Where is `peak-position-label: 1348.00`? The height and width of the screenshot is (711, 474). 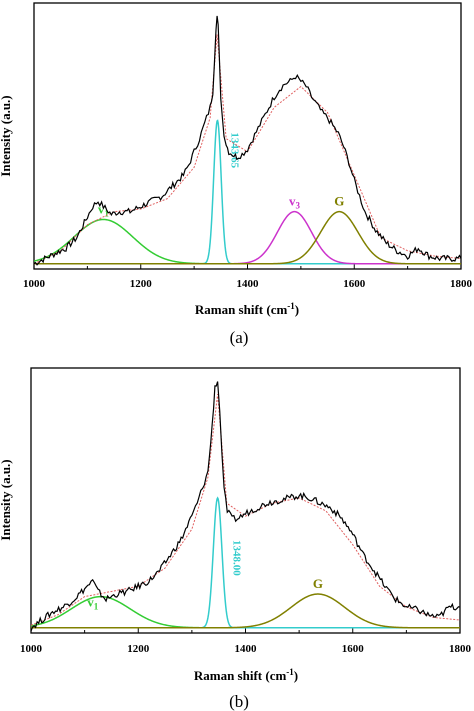 peak-position-label: 1348.00 is located at coordinates (237, 558).